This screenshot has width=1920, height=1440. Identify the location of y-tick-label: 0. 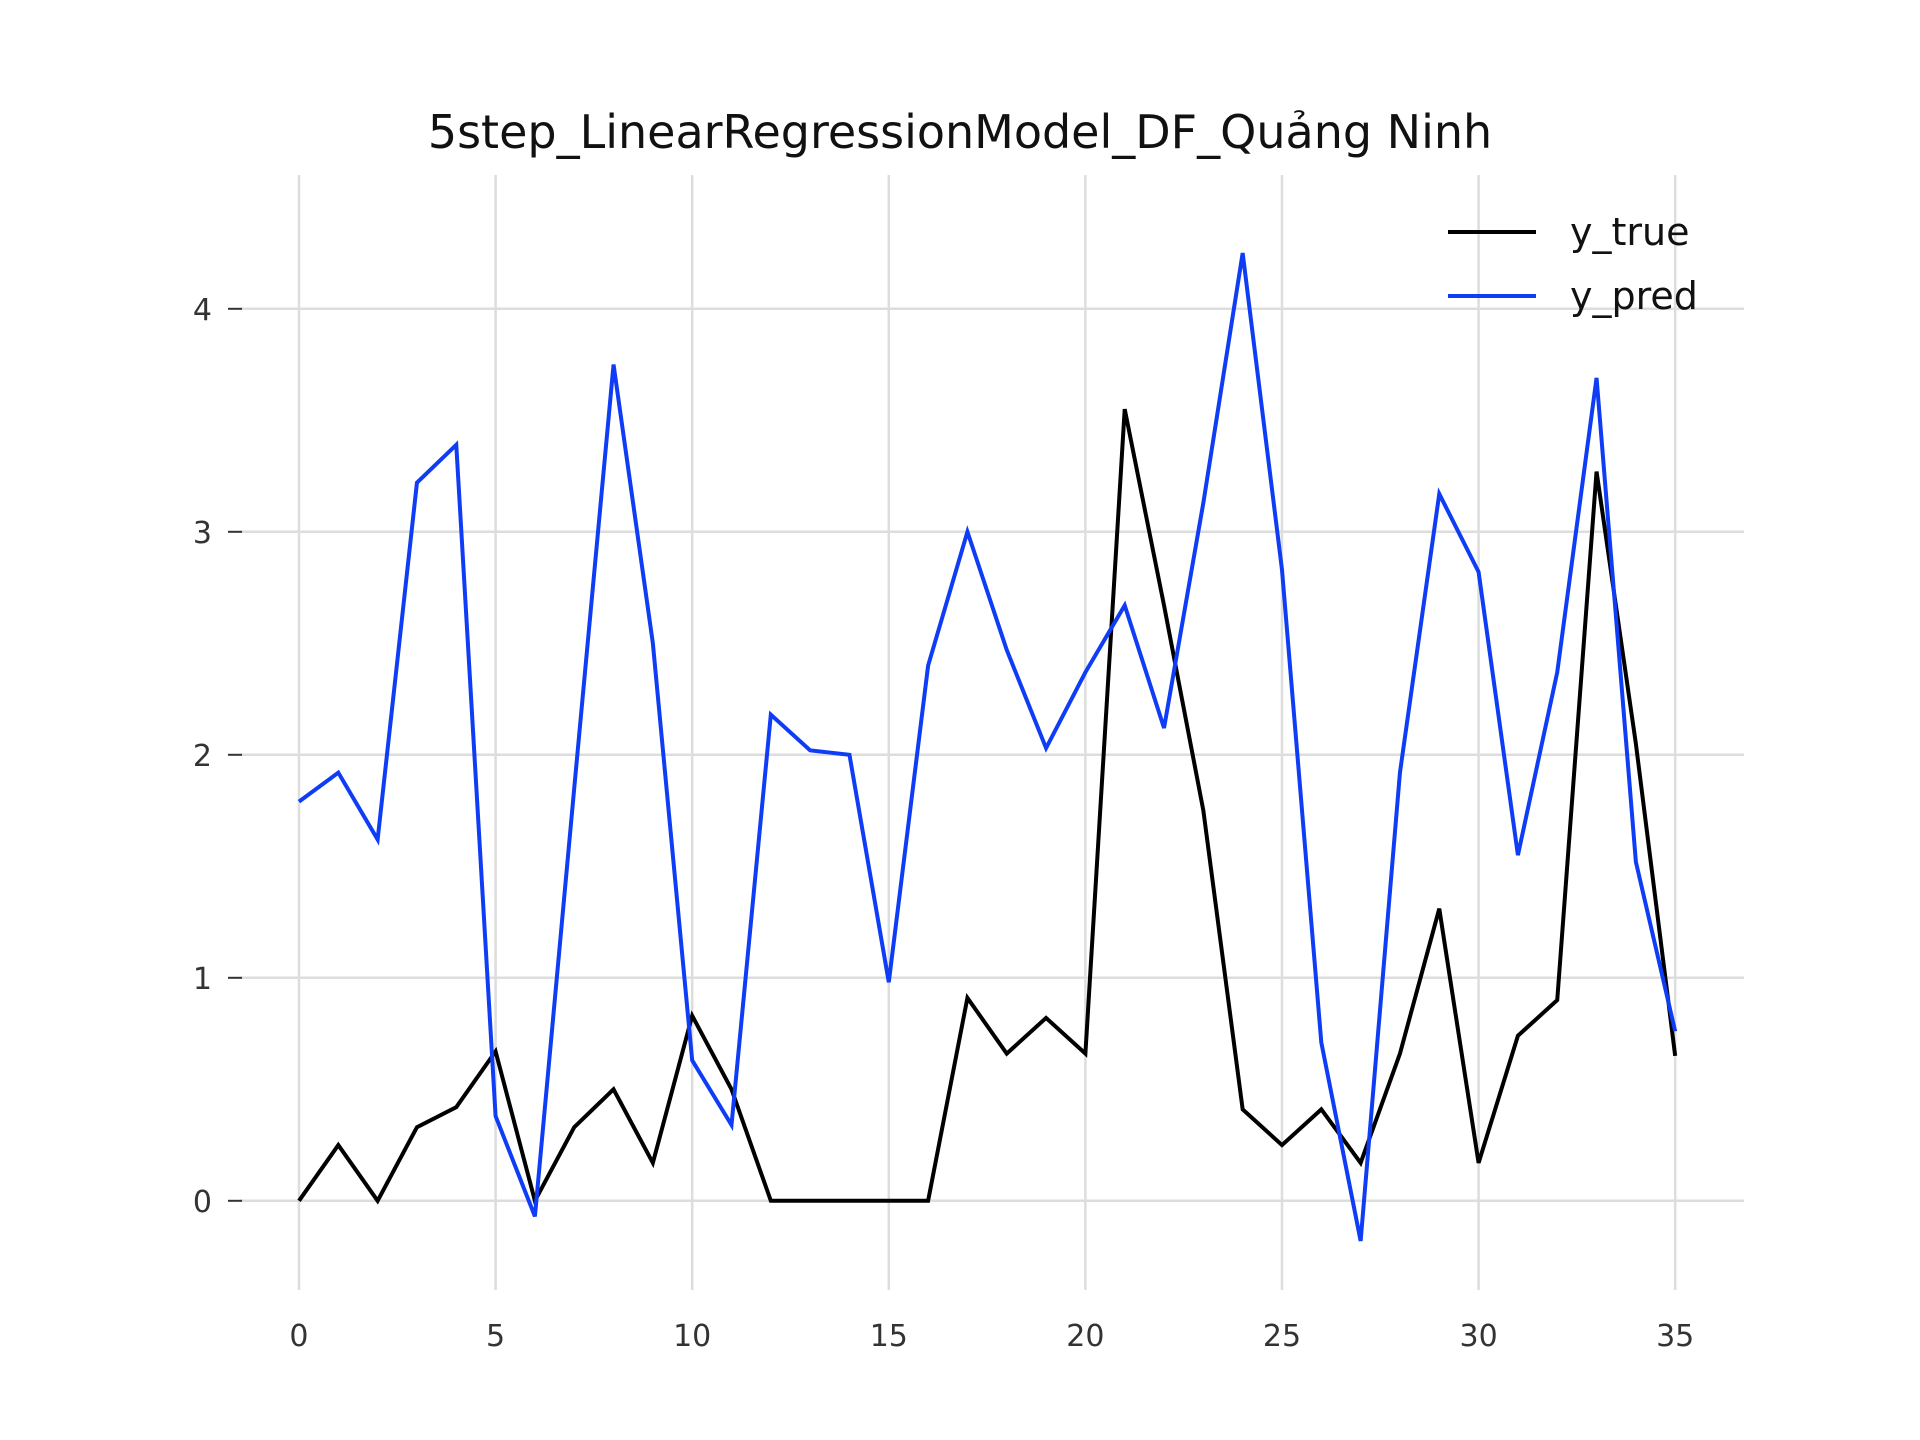
(202, 1202).